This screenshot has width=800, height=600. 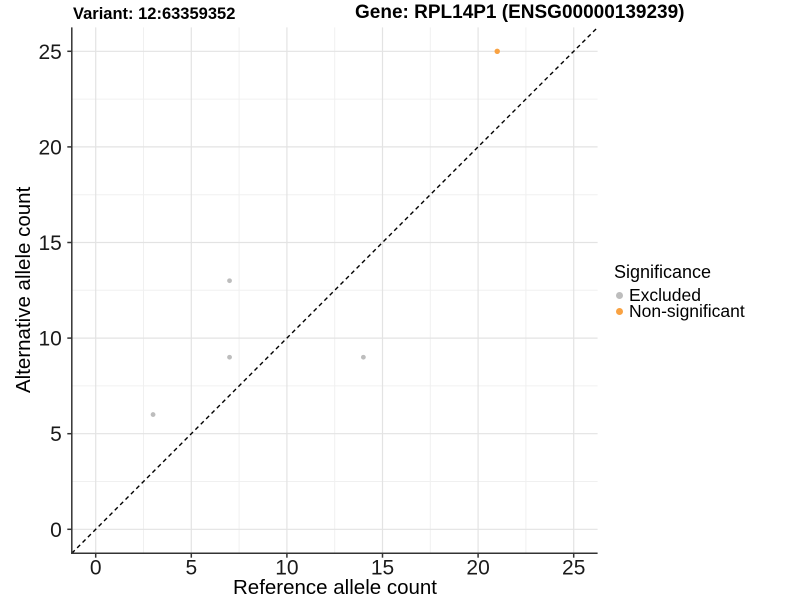 What do you see at coordinates (23, 290) in the screenshot?
I see `y-axis-title: Alternative allele count` at bounding box center [23, 290].